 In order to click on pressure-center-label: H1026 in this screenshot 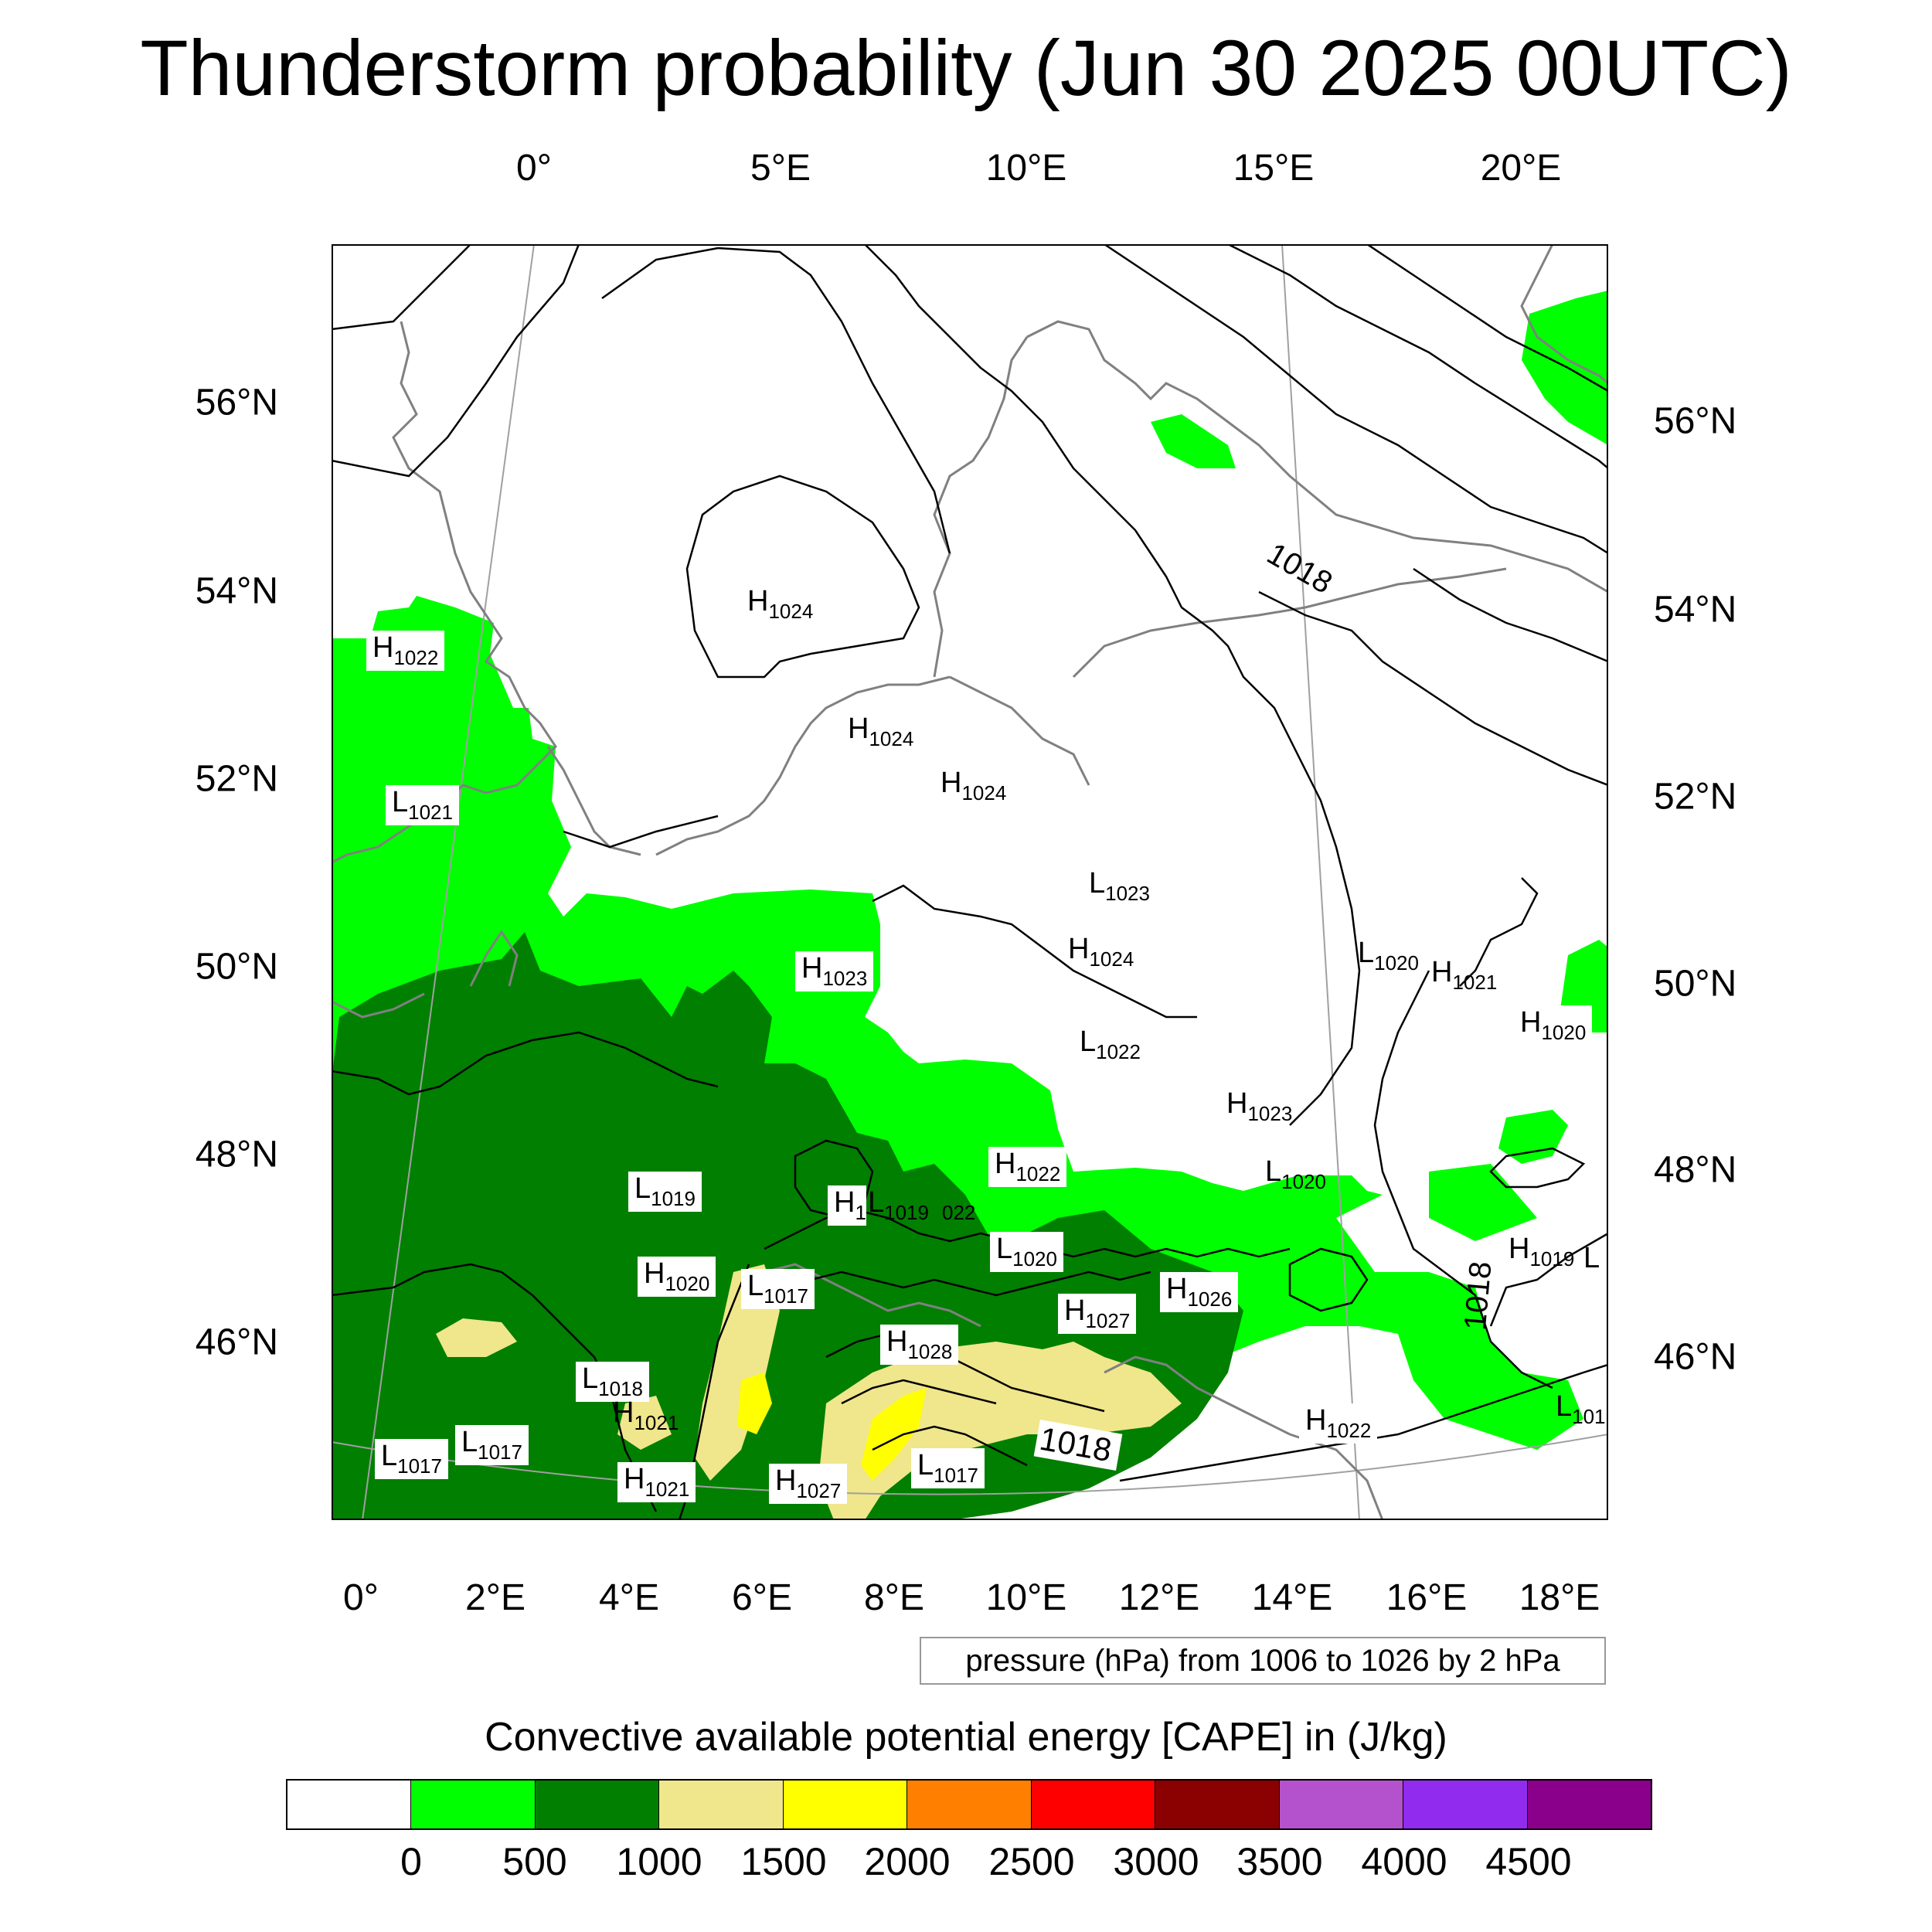, I will do `click(1199, 1292)`.